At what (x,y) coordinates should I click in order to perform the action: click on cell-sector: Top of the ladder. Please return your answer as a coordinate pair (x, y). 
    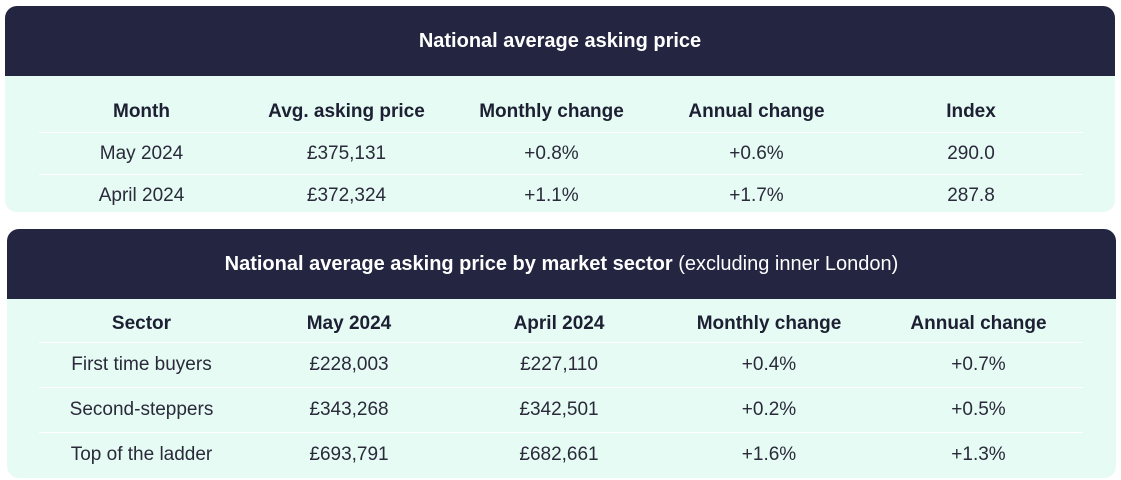
    Looking at the image, I should click on (141, 454).